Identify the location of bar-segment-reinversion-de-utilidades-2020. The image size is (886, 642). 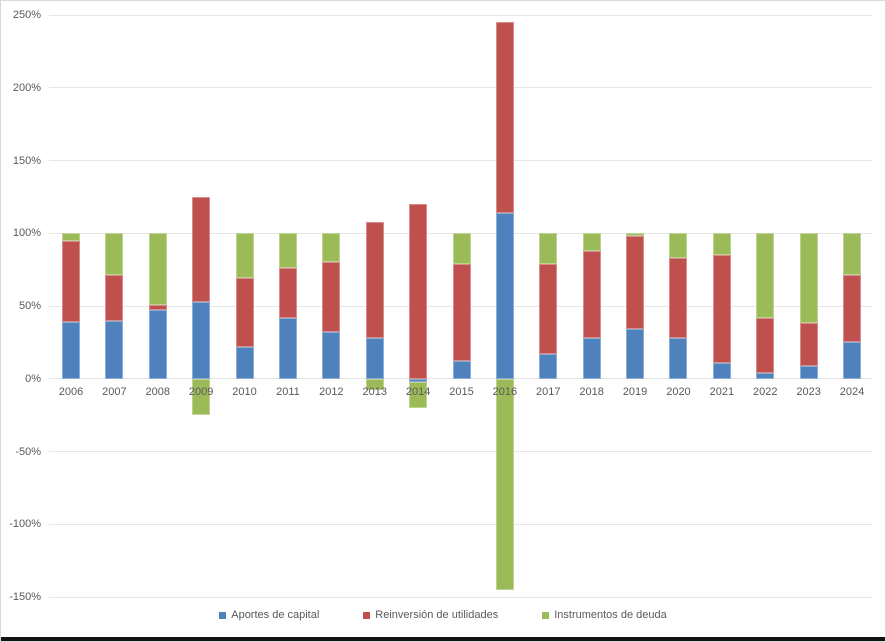
(678, 297).